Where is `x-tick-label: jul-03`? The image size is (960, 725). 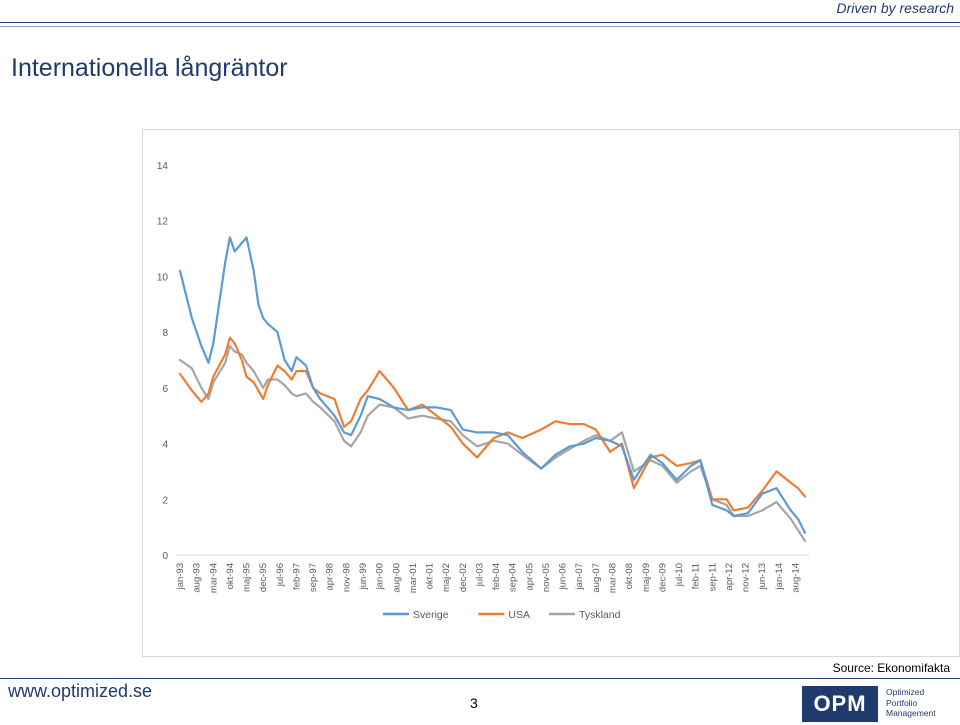 x-tick-label: jul-03 is located at coordinates (479, 575).